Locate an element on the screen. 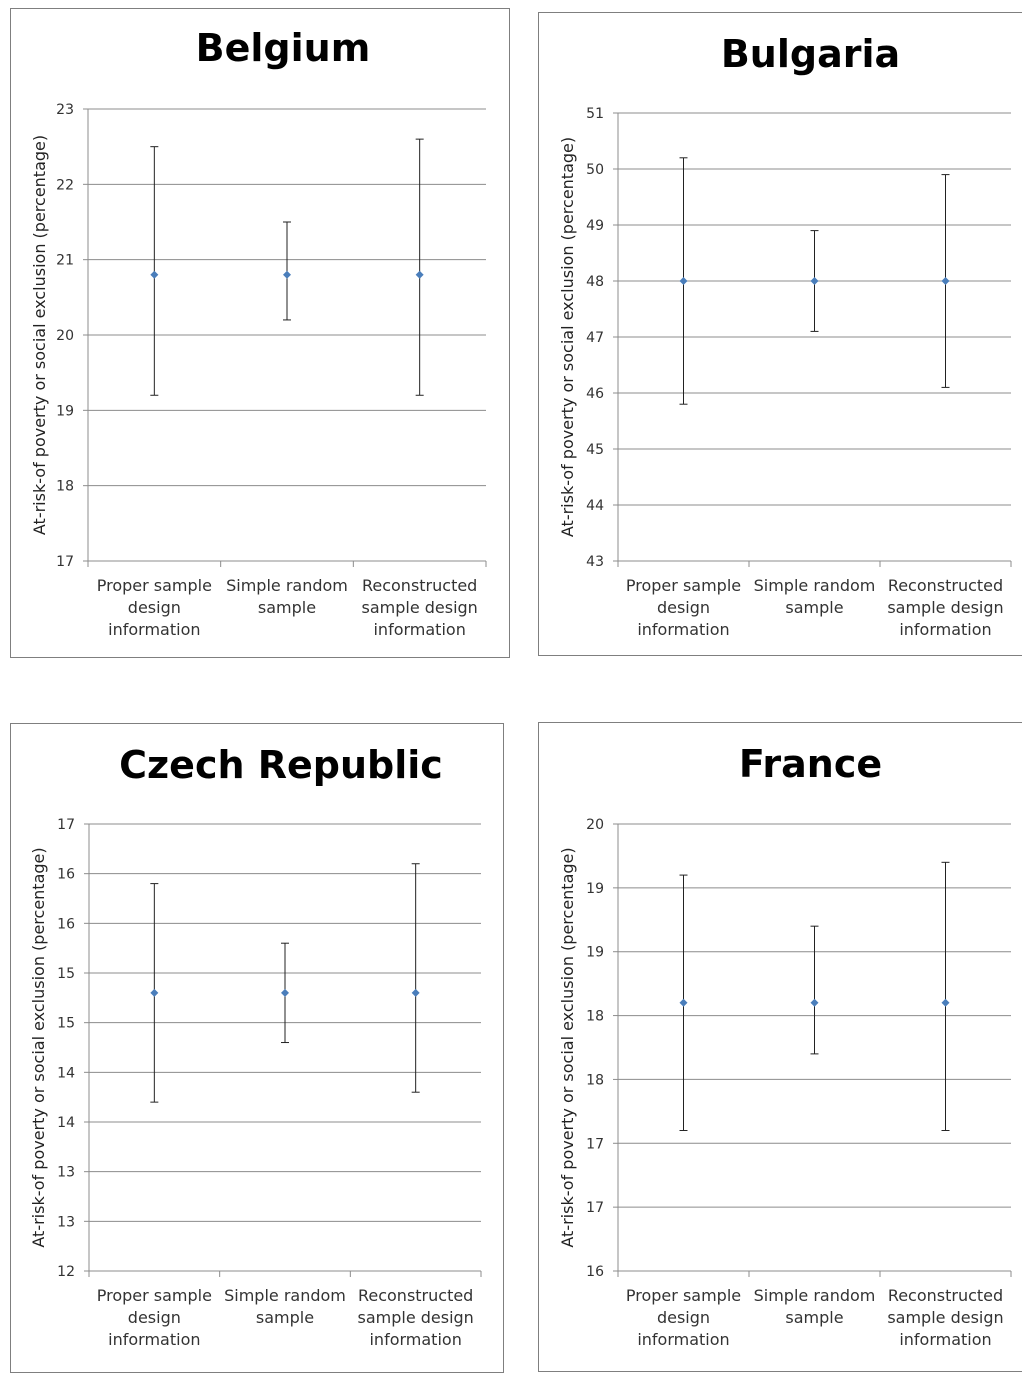  chart-title: Bulgaria is located at coordinates (810, 54).